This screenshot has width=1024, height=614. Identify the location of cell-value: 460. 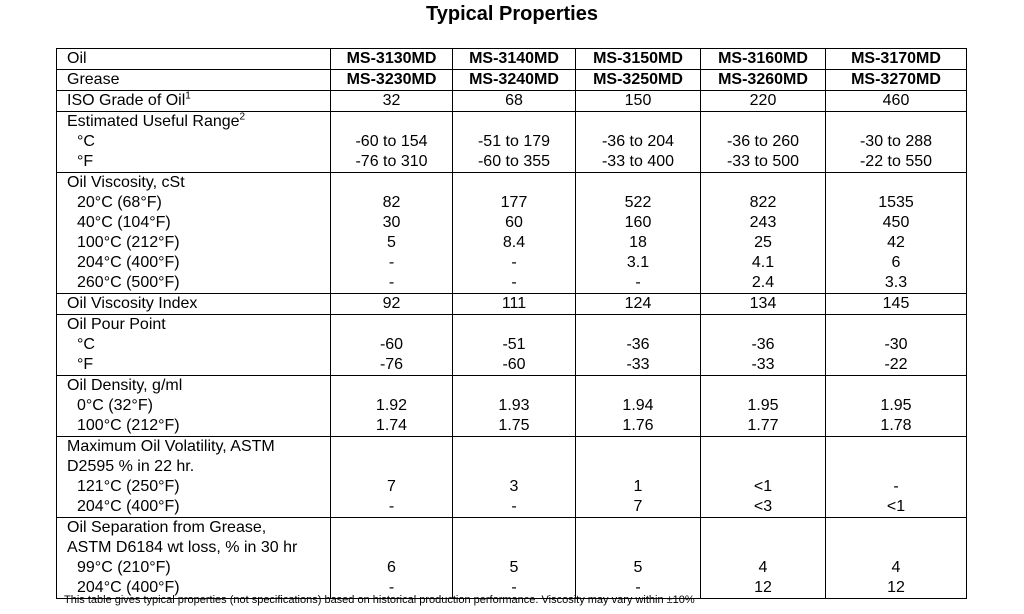
(896, 100).